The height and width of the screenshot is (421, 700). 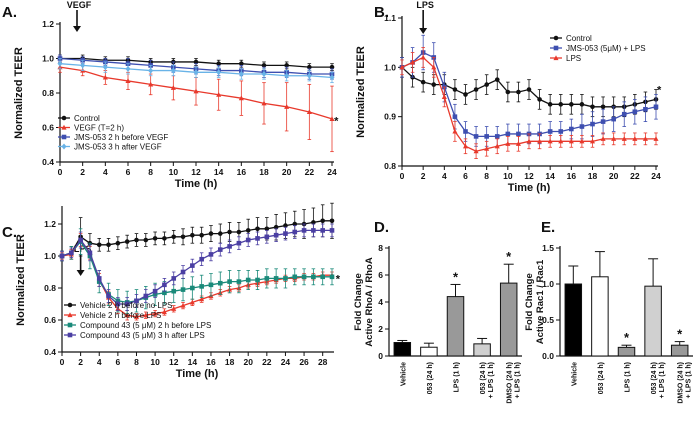 What do you see at coordinates (423, 31) in the screenshot?
I see `annotation-arrowhead` at bounding box center [423, 31].